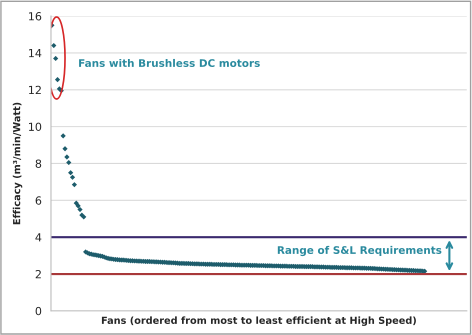 Image resolution: width=472 pixels, height=335 pixels. I want to click on y-tick-label: 0, so click(39, 311).